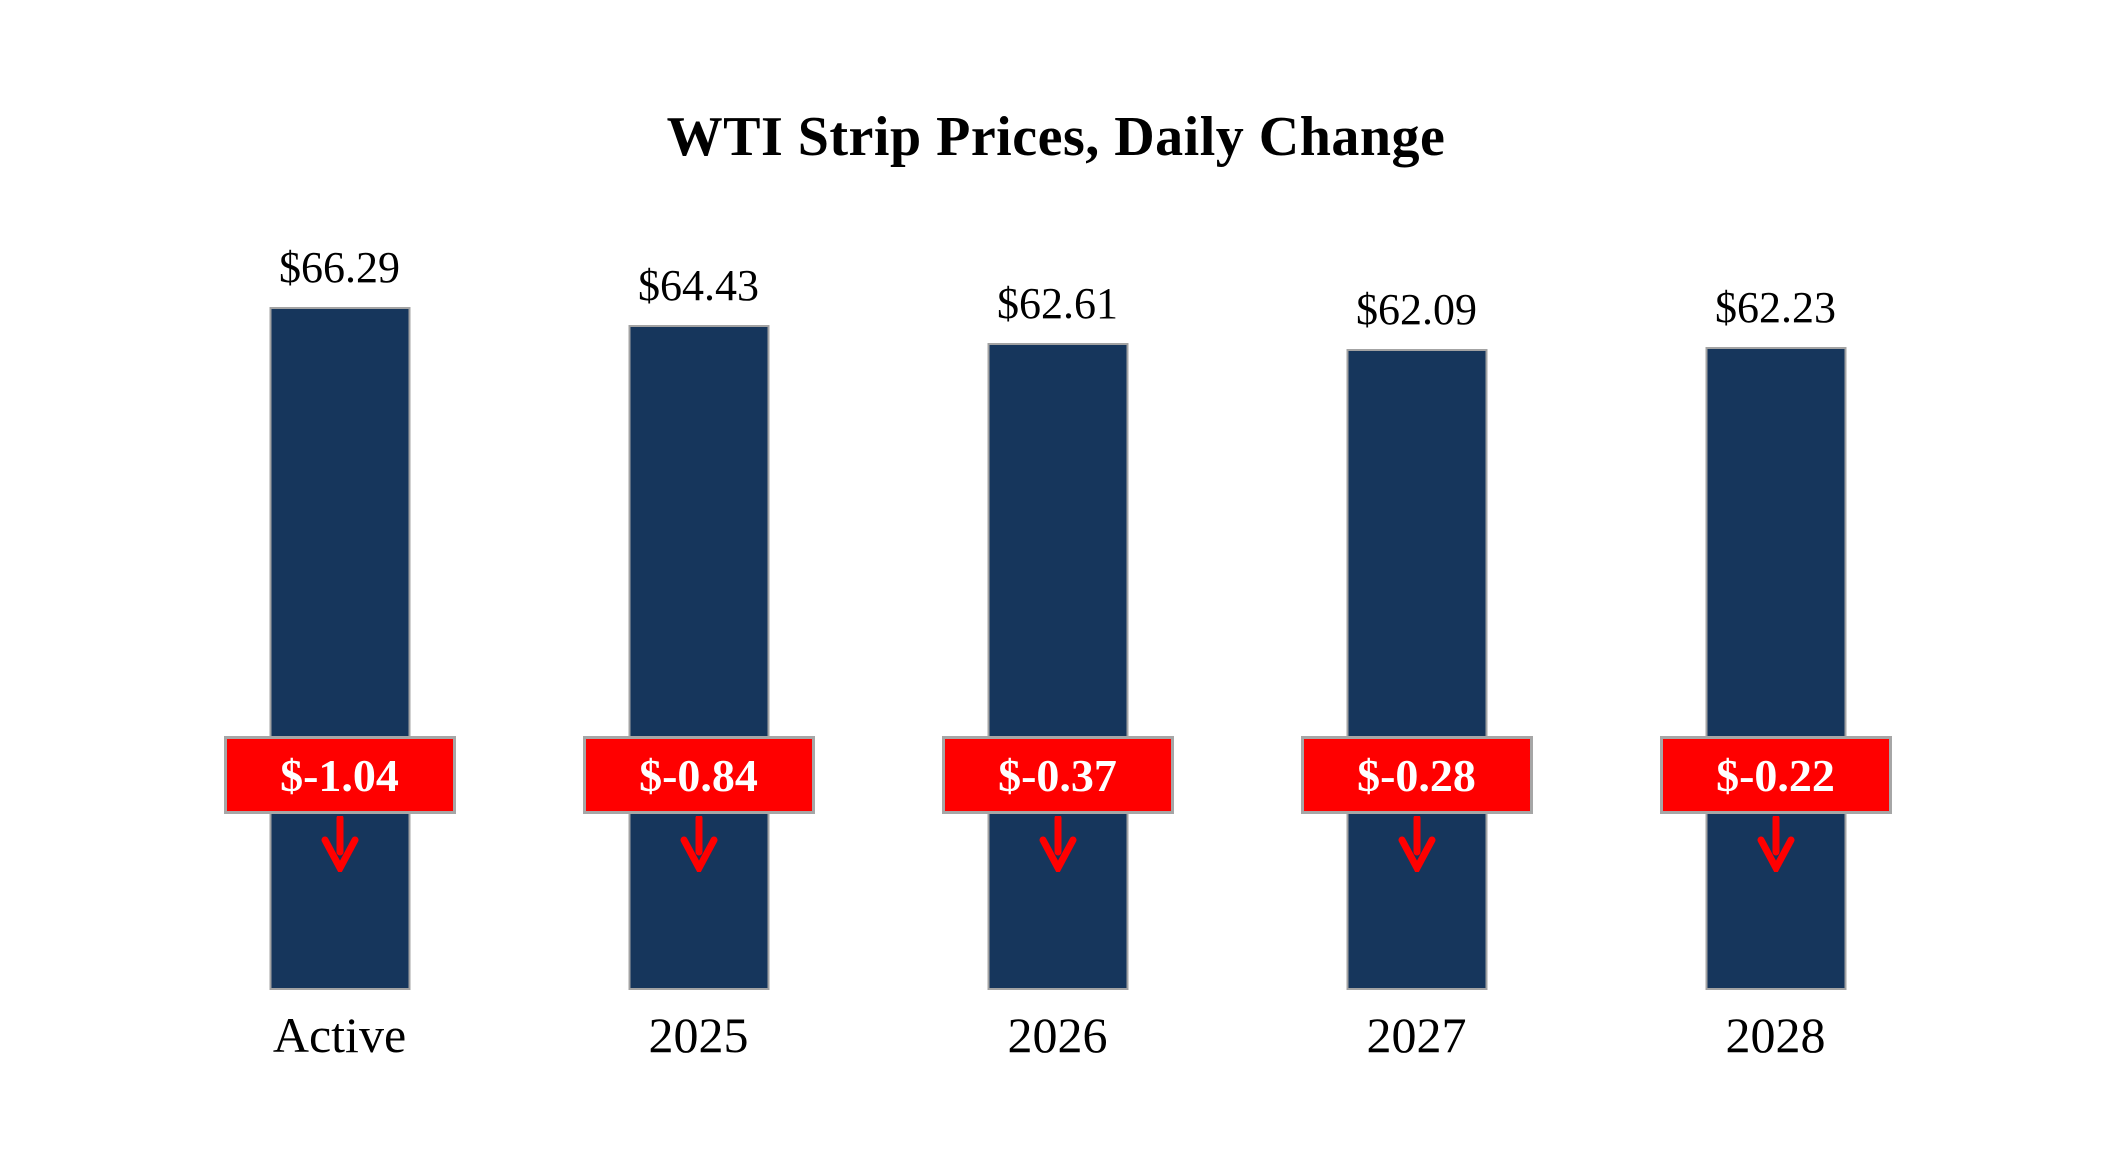 The height and width of the screenshot is (1152, 2112). I want to click on bar-group-2026: $62.61 $-0.37 2026, so click(1057, 646).